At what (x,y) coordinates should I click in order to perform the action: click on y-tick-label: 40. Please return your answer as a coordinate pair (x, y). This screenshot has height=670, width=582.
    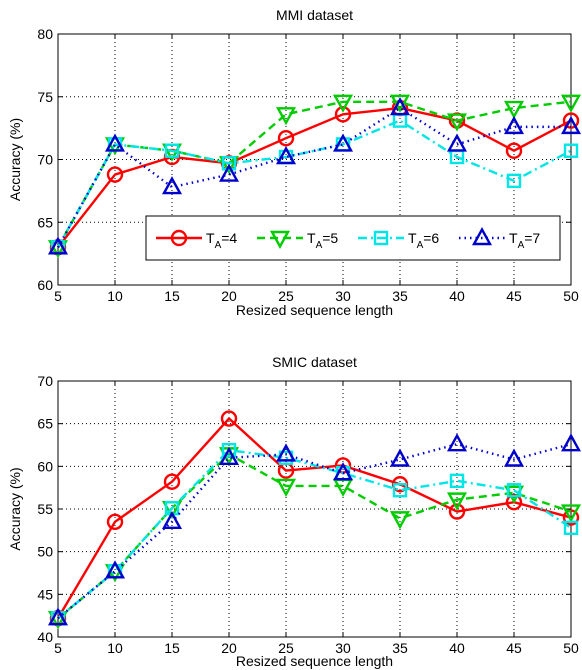
    Looking at the image, I should click on (45, 637).